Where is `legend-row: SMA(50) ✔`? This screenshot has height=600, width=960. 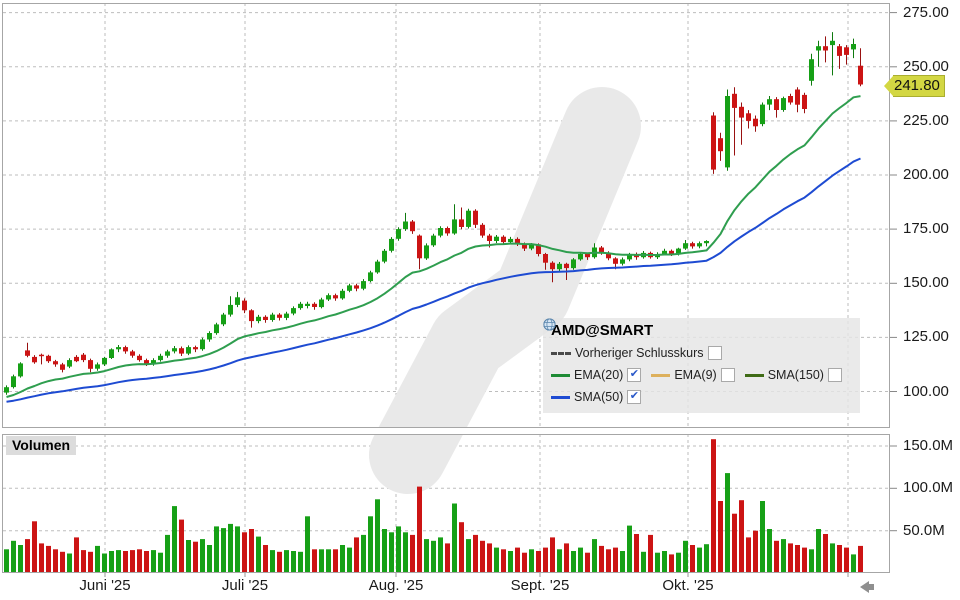 legend-row: SMA(50) ✔ is located at coordinates (697, 363).